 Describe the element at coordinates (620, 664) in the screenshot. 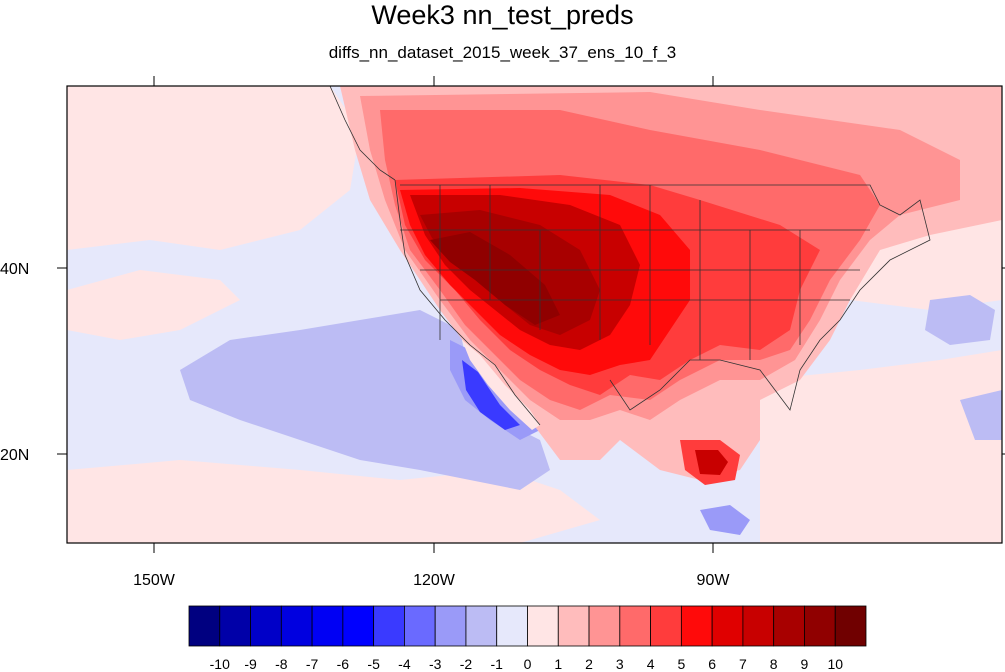

I see `colorbar-label: 3` at that location.